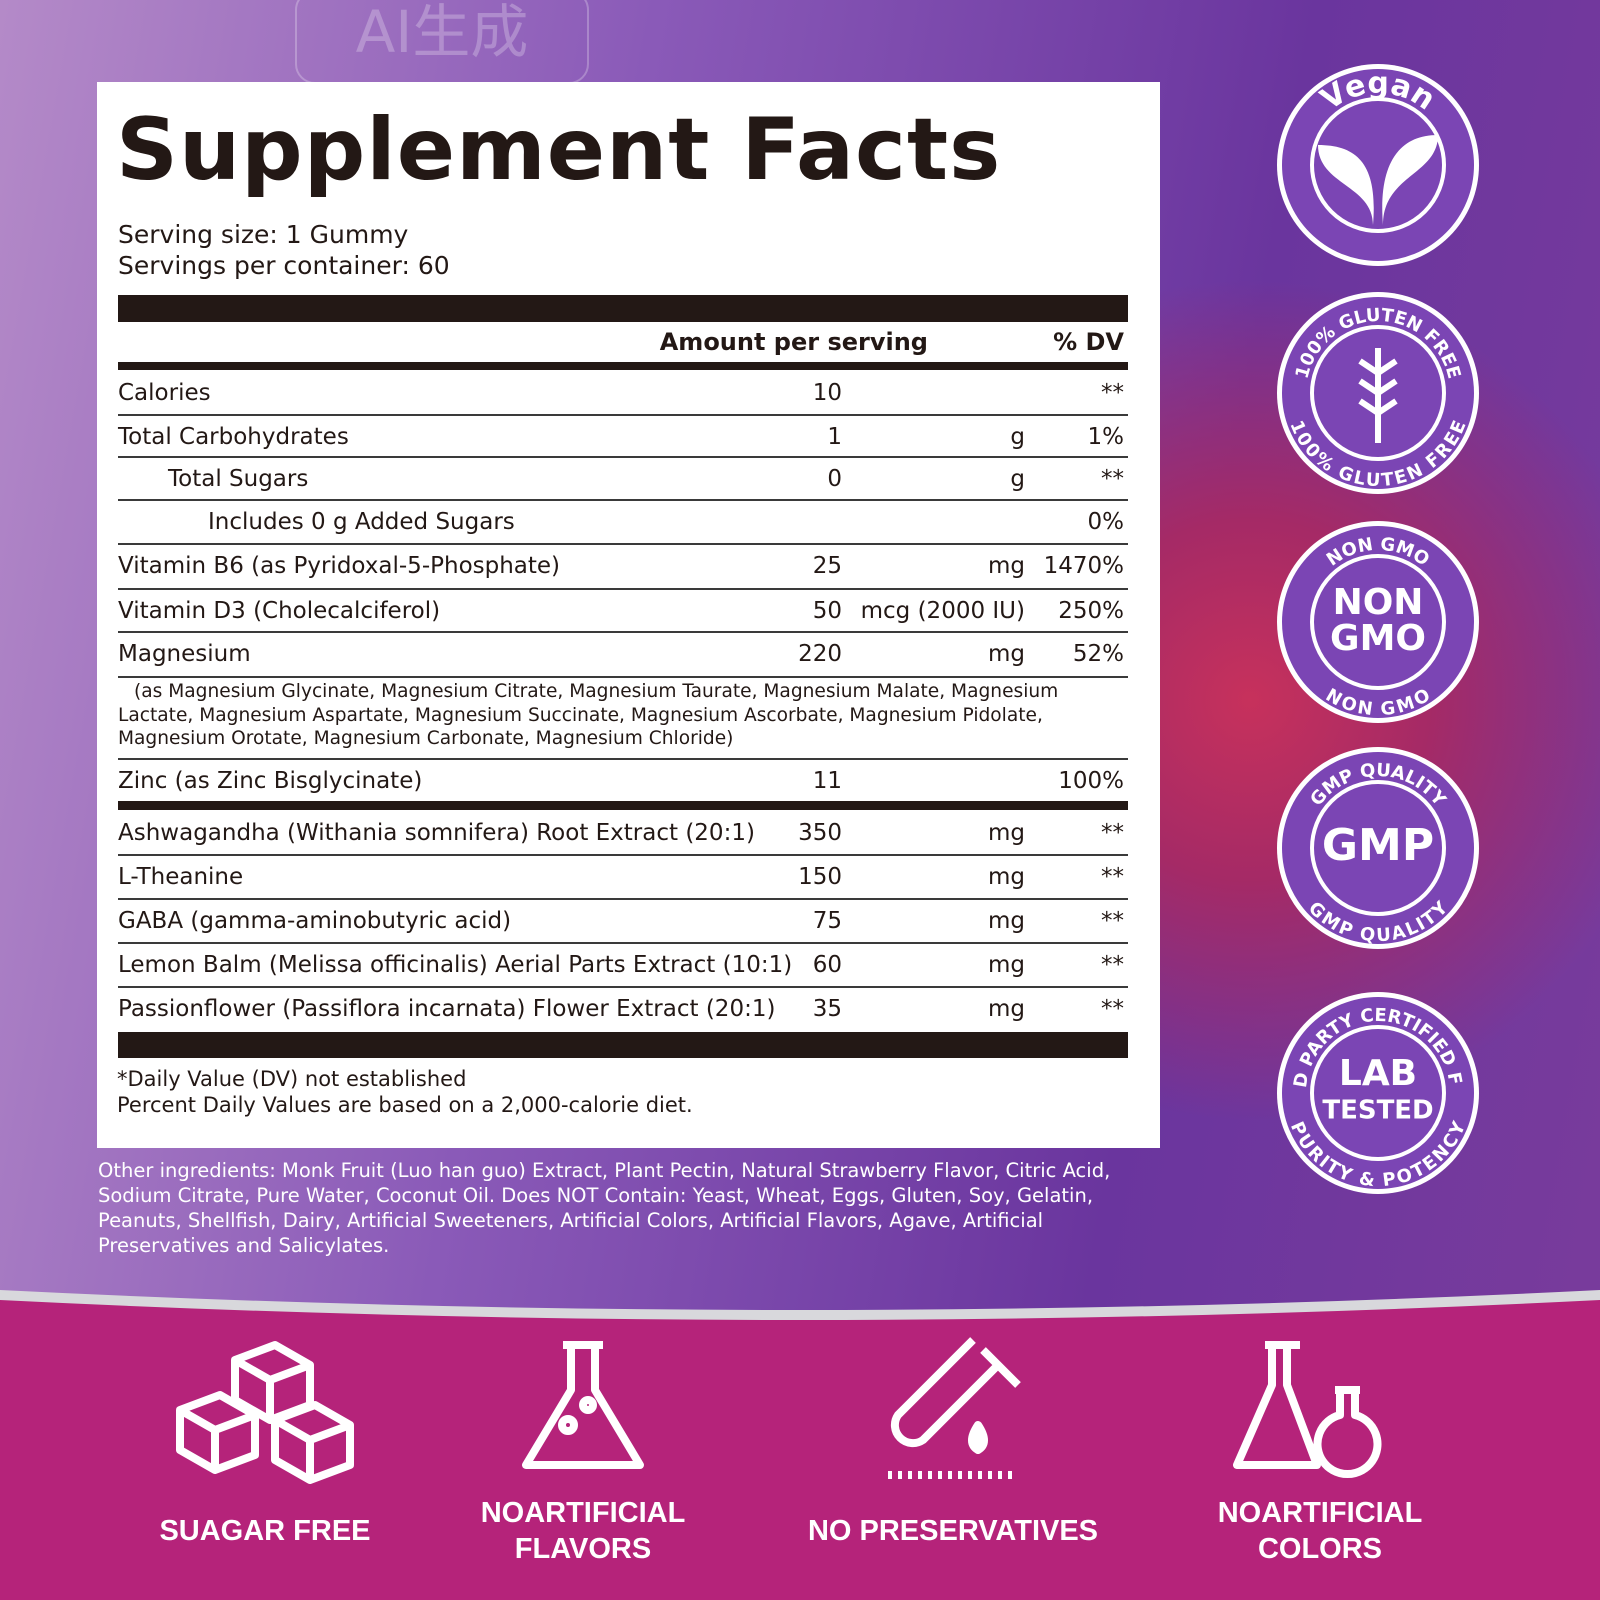 Image resolution: width=1600 pixels, height=1600 pixels. I want to click on row-amount: 75, so click(827, 921).